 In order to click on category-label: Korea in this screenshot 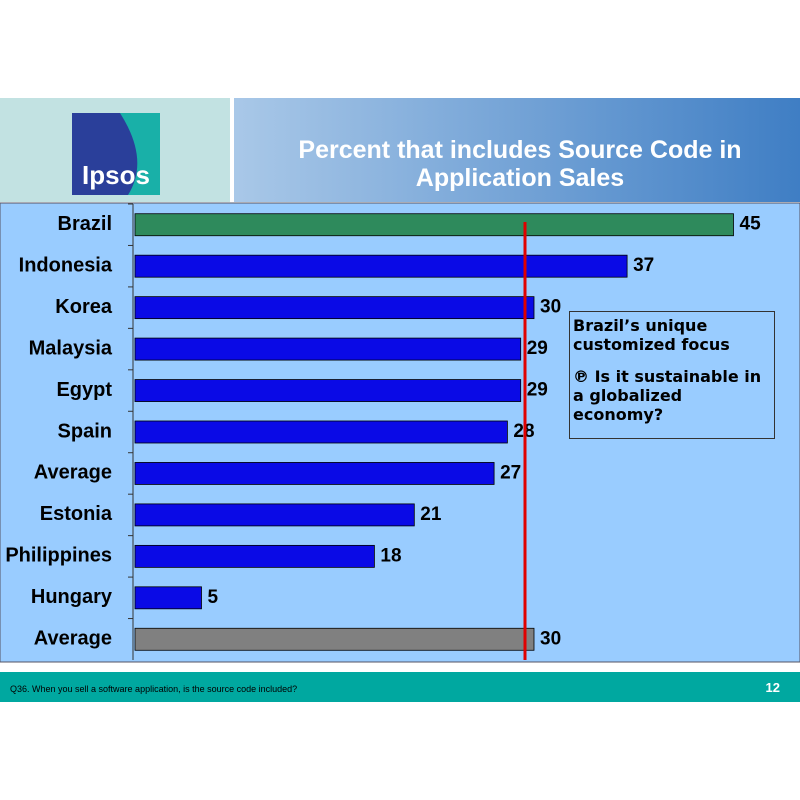, I will do `click(84, 307)`.